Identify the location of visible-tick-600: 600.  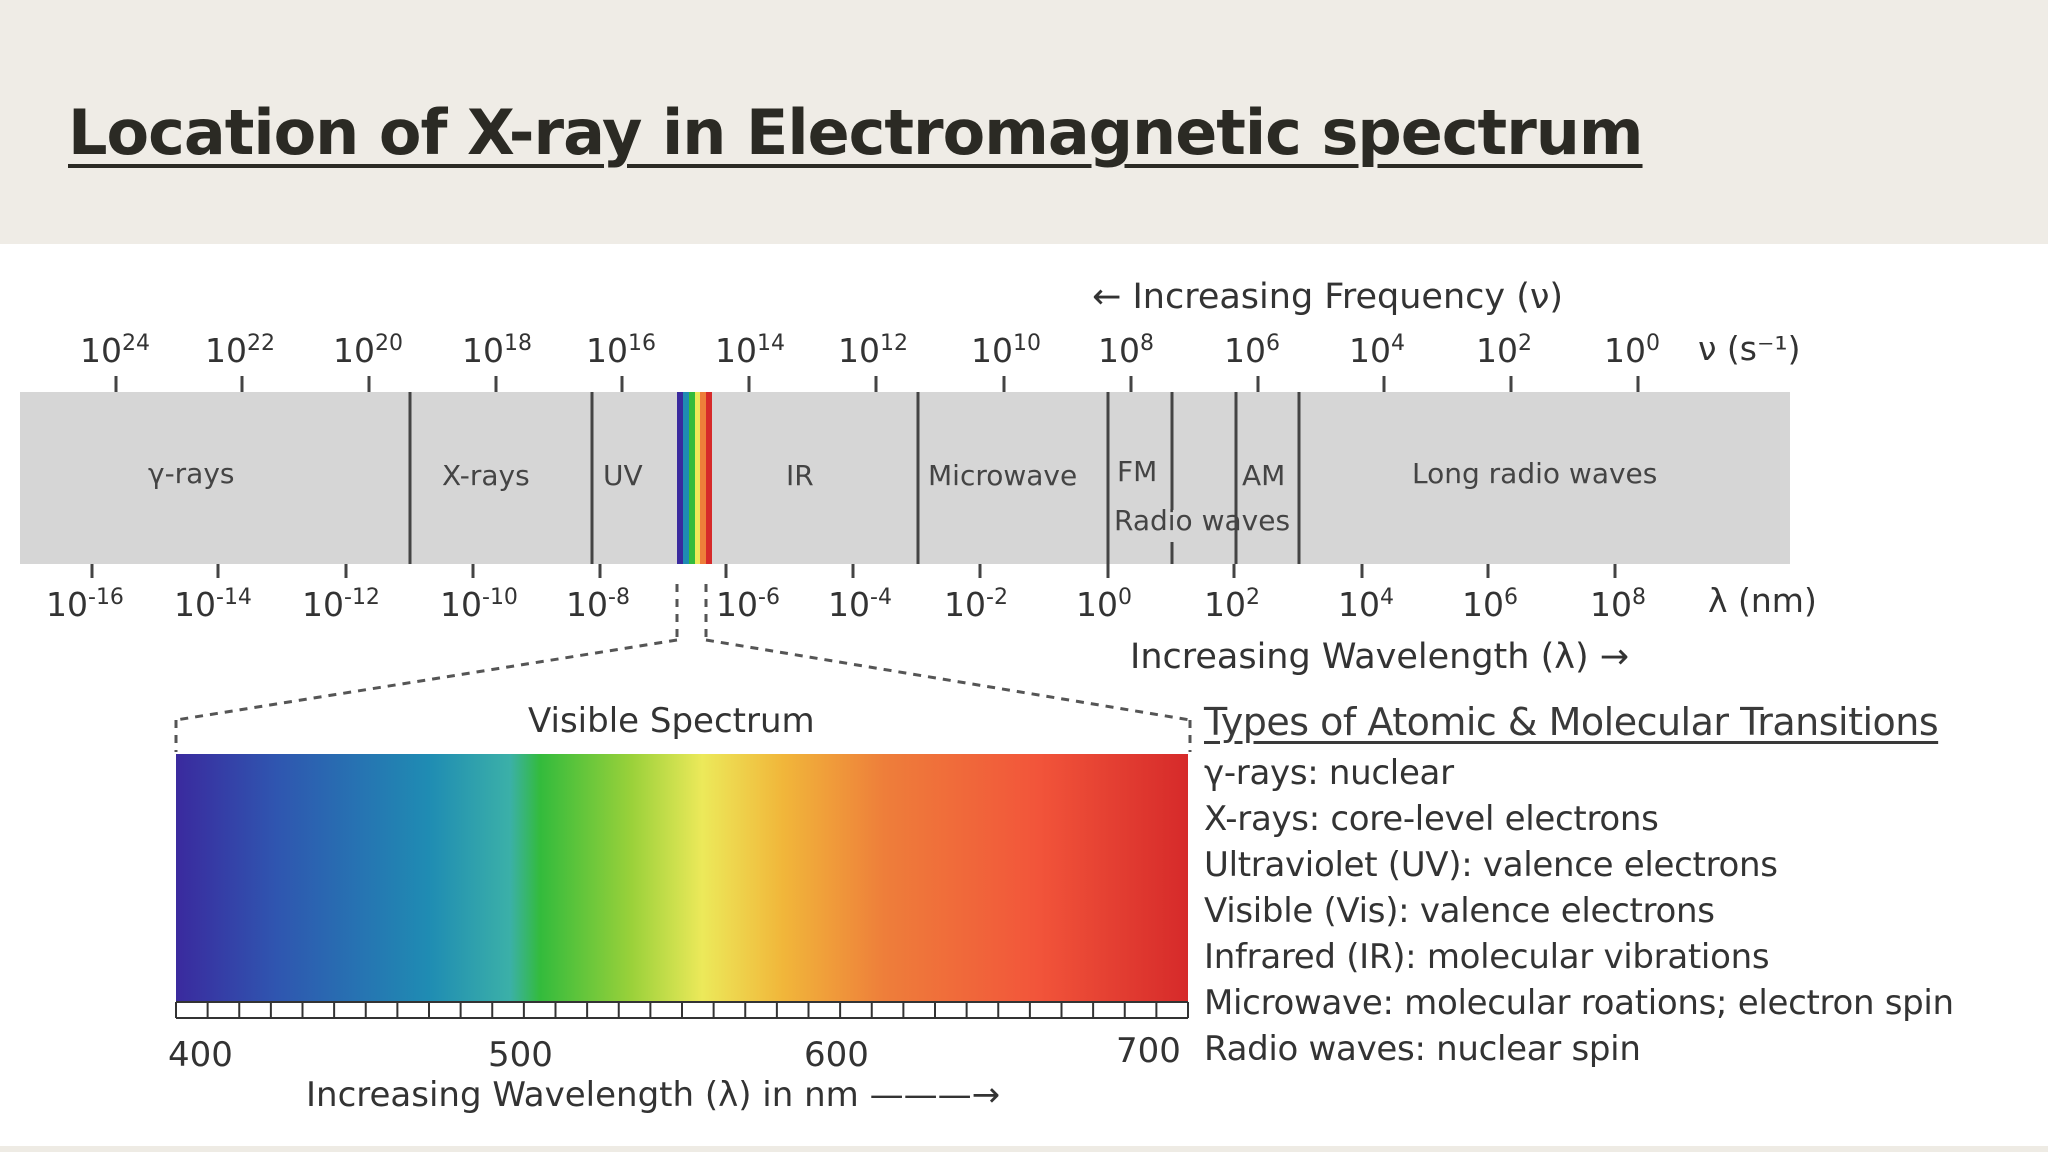
(836, 1055).